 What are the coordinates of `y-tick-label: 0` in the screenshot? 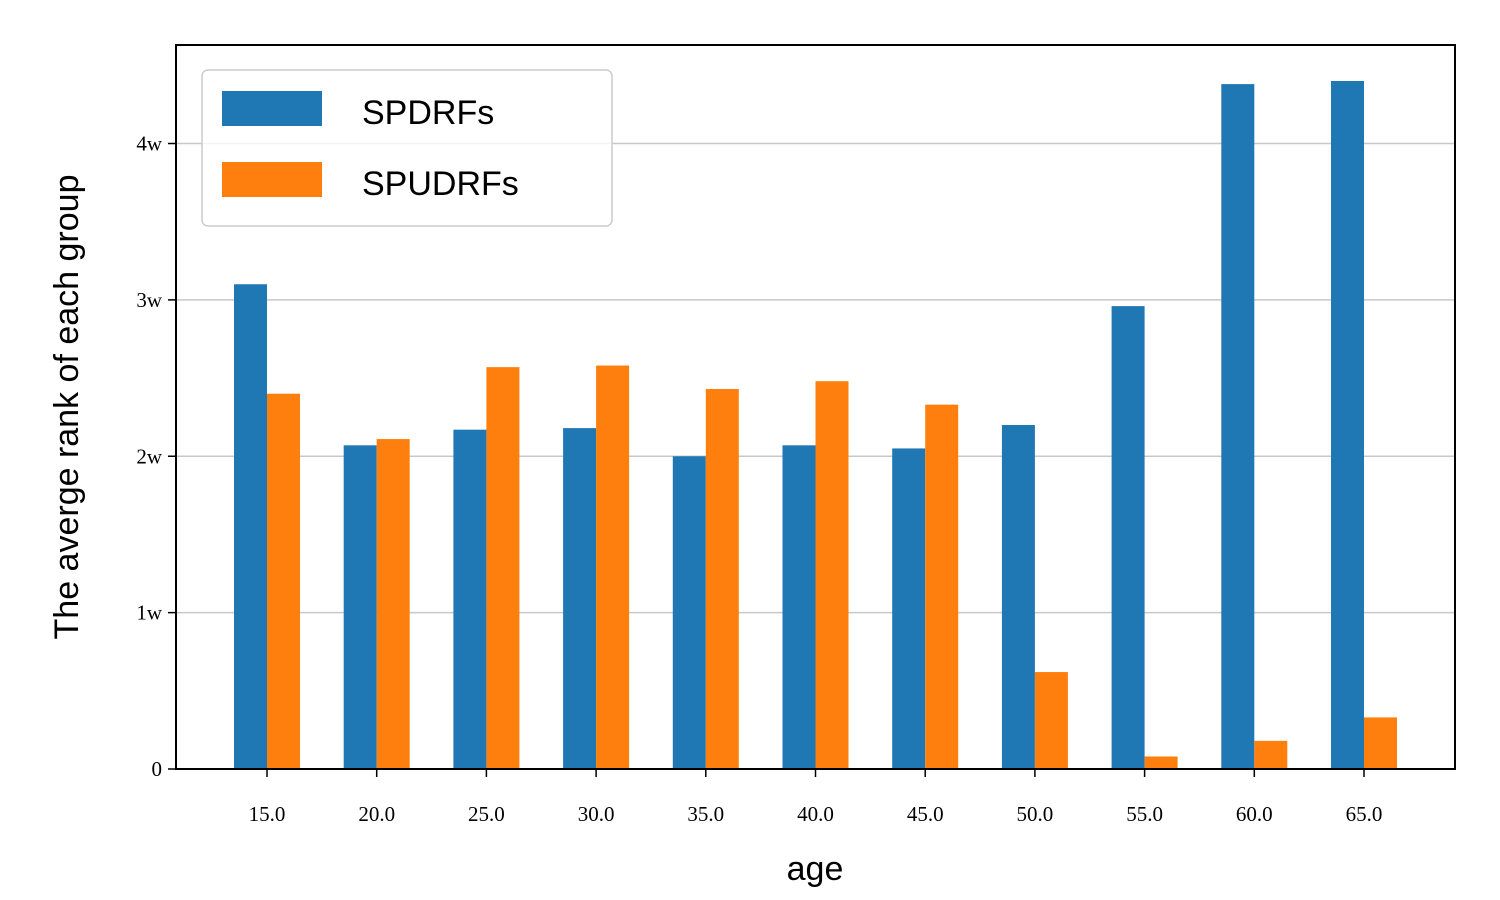 It's located at (157, 769).